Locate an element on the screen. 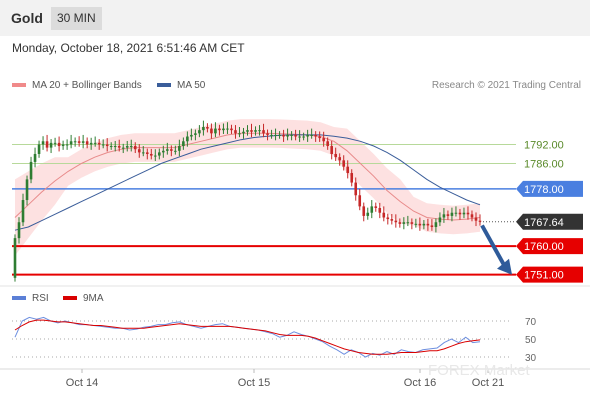 The image size is (590, 400). legend-9ma: 9MA is located at coordinates (83, 298).